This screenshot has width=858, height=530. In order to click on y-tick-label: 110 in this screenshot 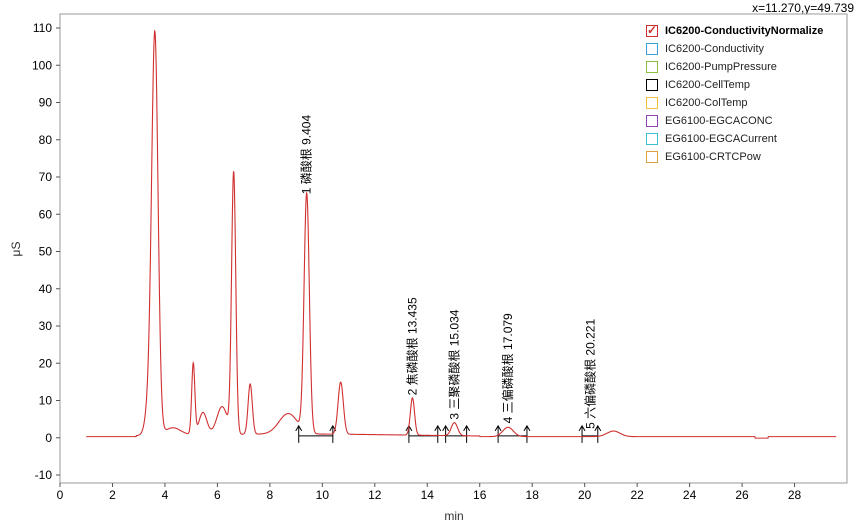, I will do `click(42, 28)`.